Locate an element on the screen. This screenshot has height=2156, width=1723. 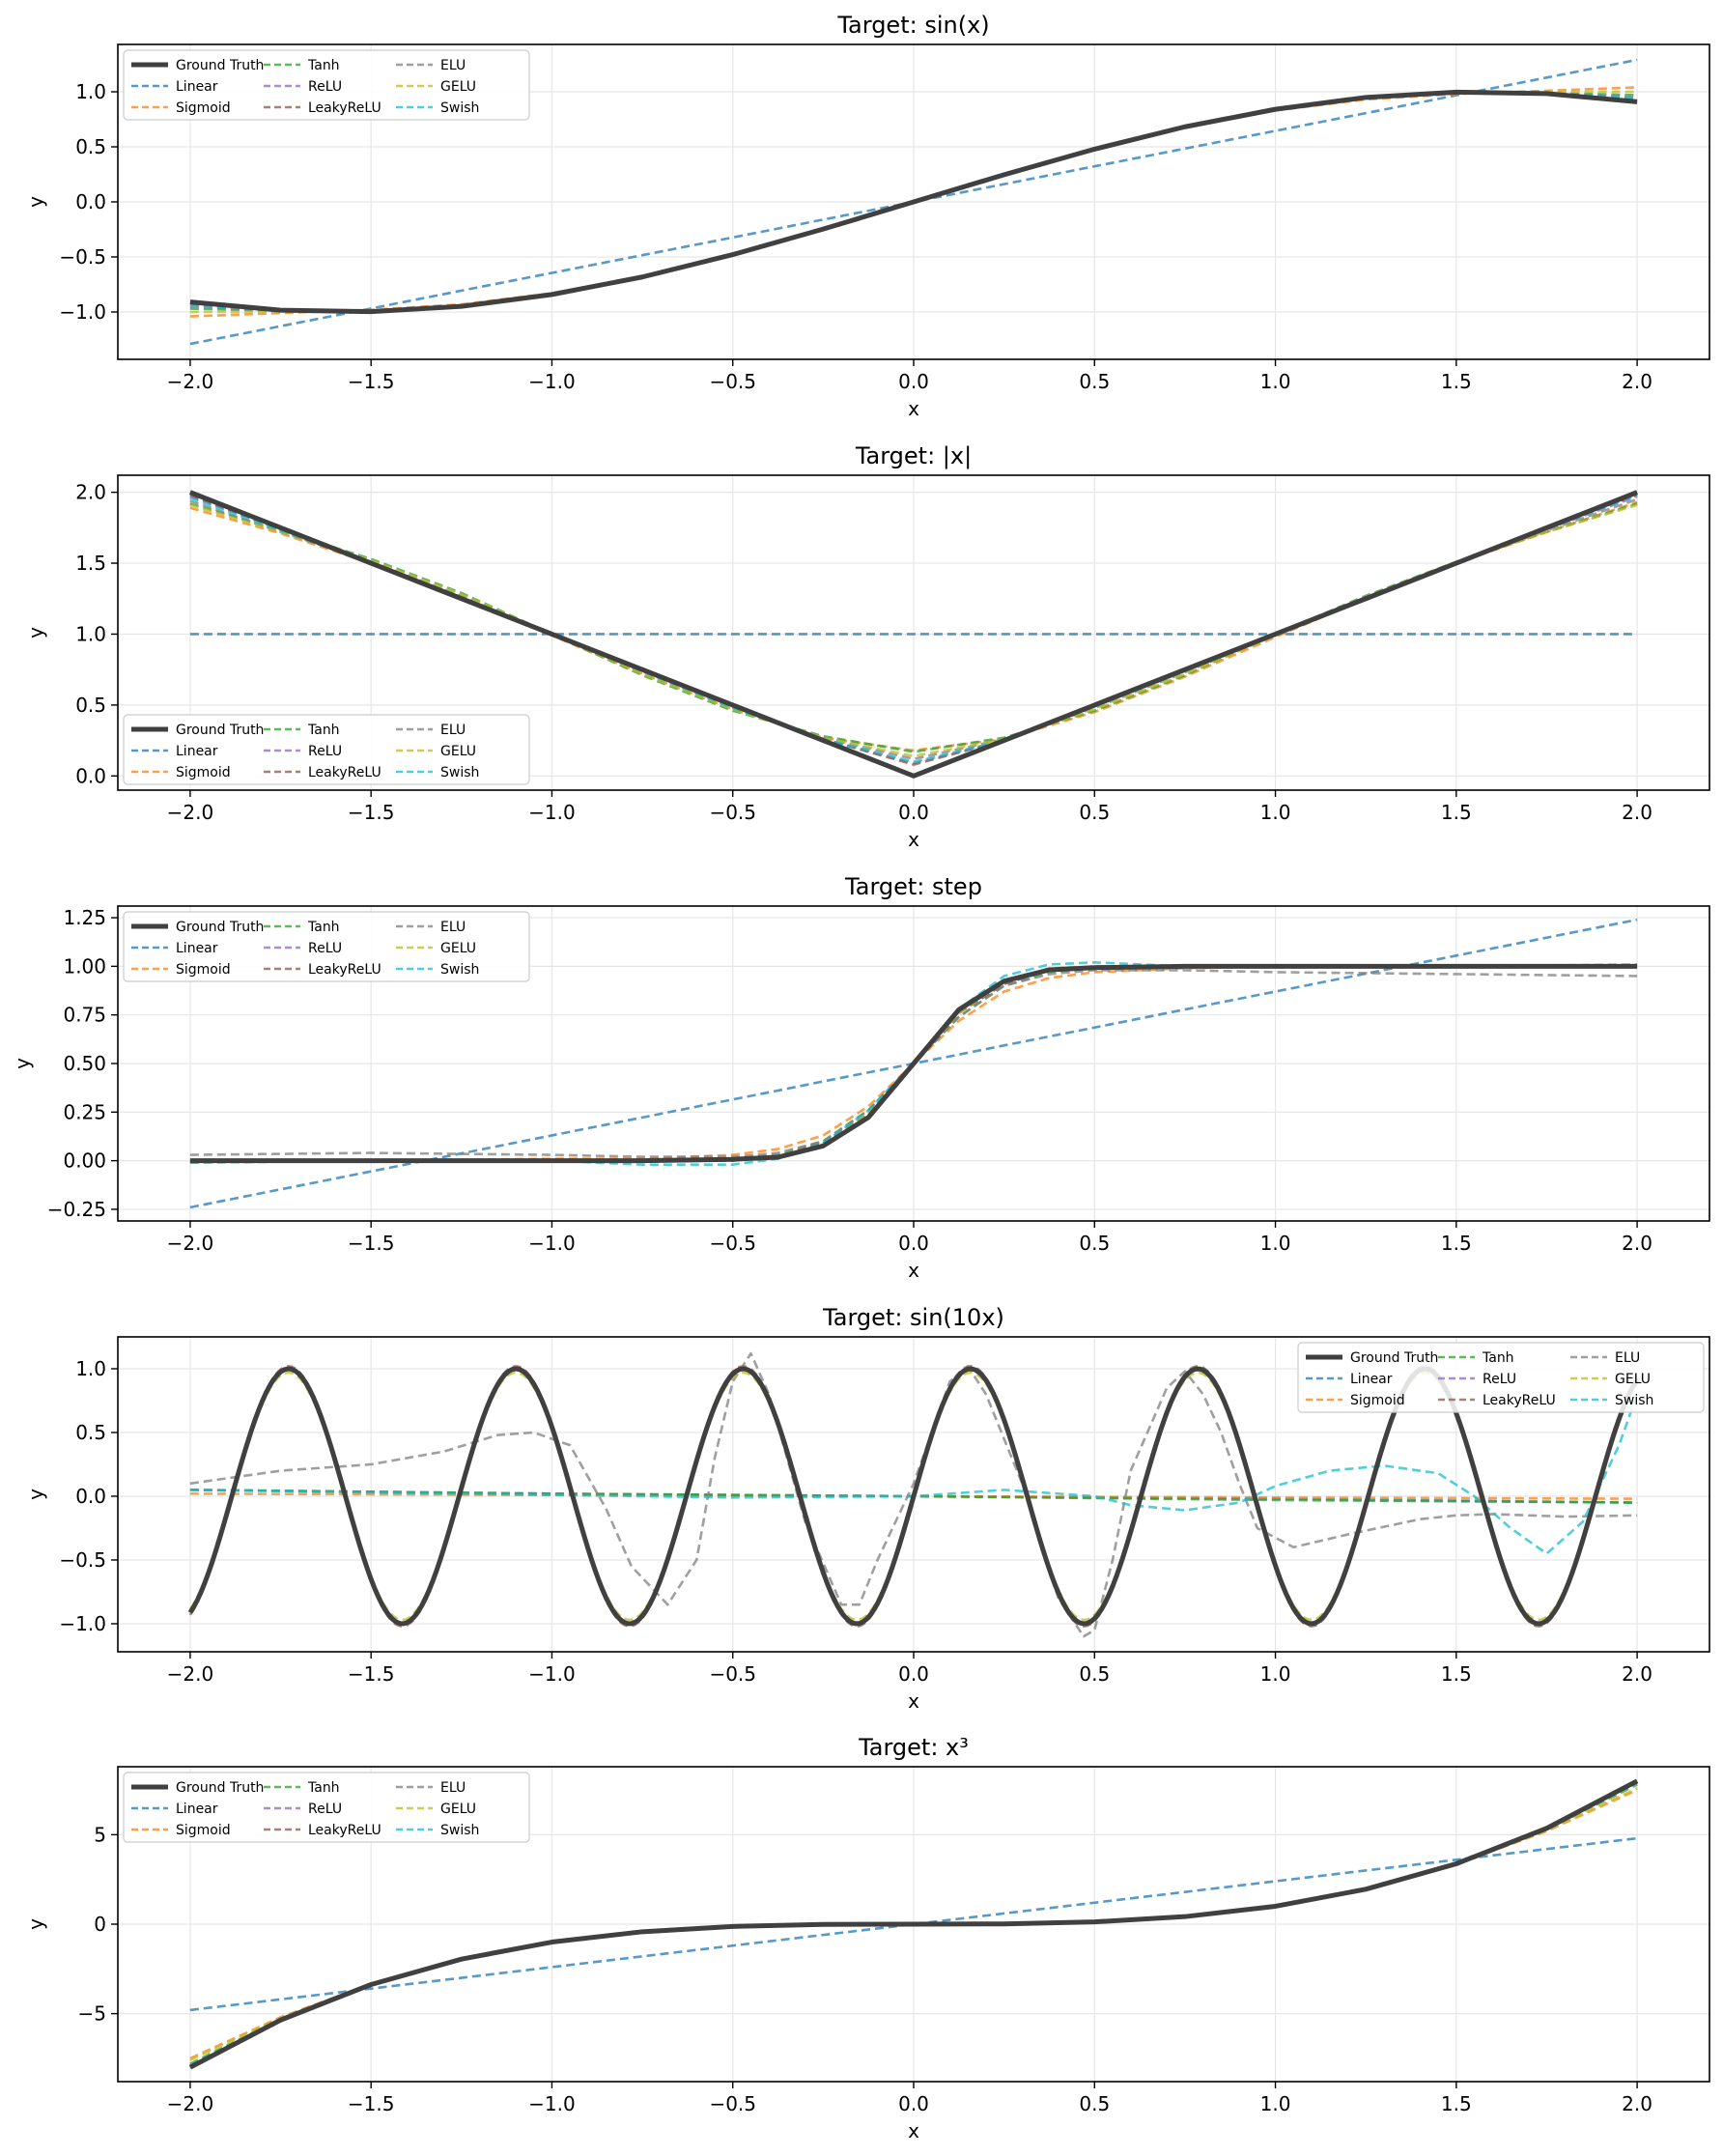
legend-label: GELU is located at coordinates (458, 1809).